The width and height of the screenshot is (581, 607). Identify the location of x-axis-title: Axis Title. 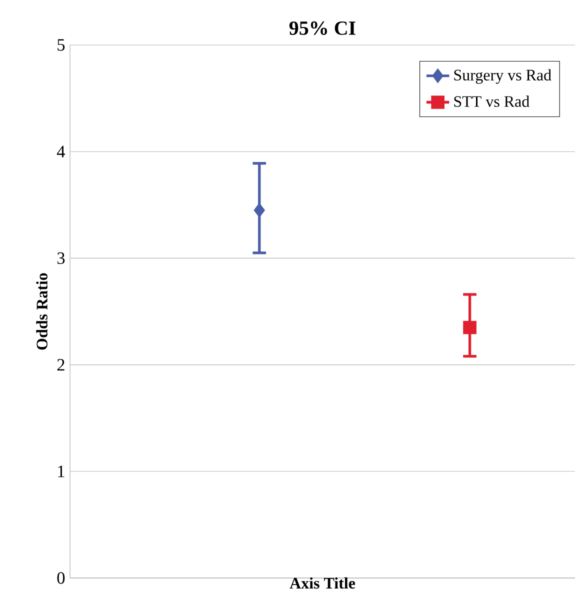
(323, 583).